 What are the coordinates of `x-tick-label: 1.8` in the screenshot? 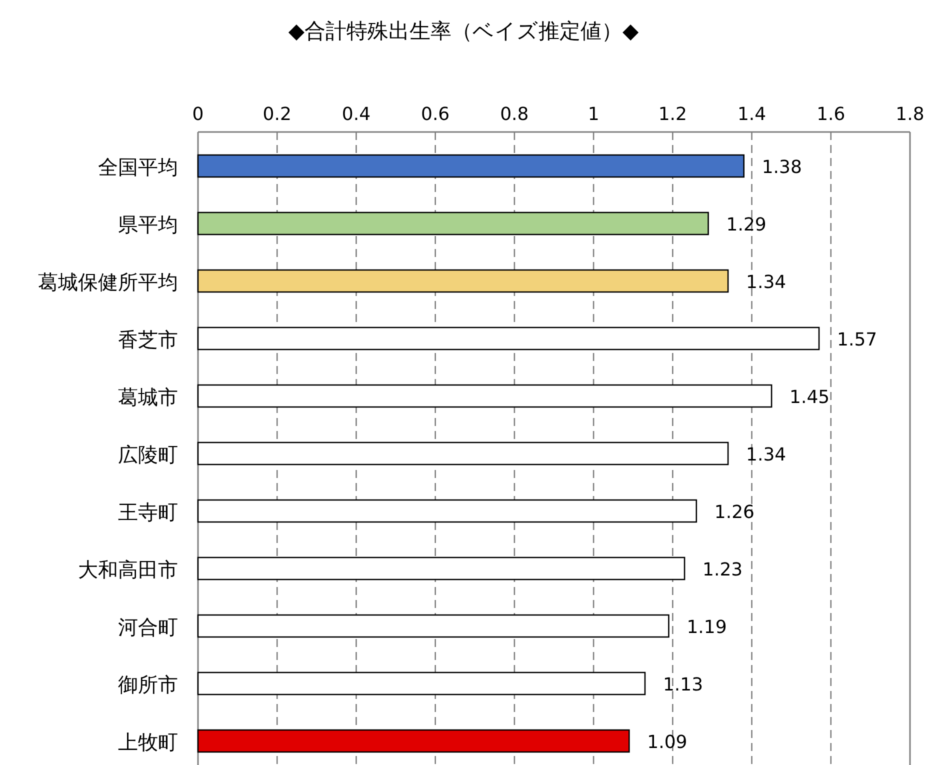 It's located at (910, 114).